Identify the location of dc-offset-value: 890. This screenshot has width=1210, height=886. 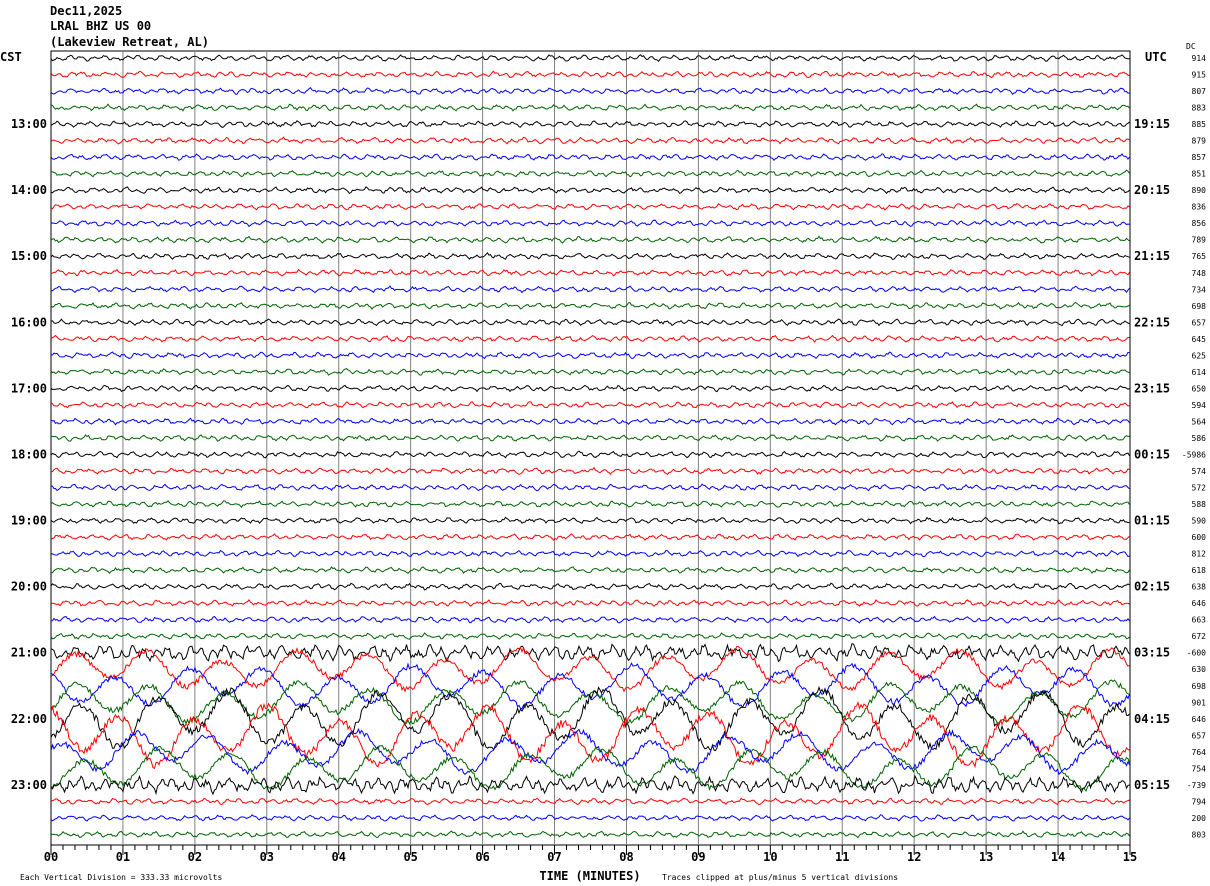
(1199, 190).